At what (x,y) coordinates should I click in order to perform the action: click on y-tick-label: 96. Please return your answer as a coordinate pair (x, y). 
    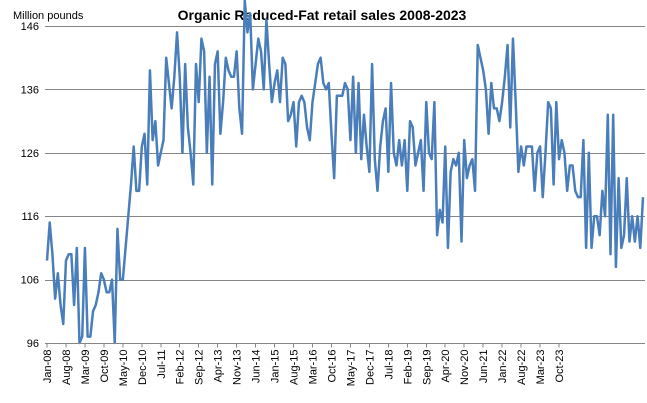
    Looking at the image, I should click on (33, 344).